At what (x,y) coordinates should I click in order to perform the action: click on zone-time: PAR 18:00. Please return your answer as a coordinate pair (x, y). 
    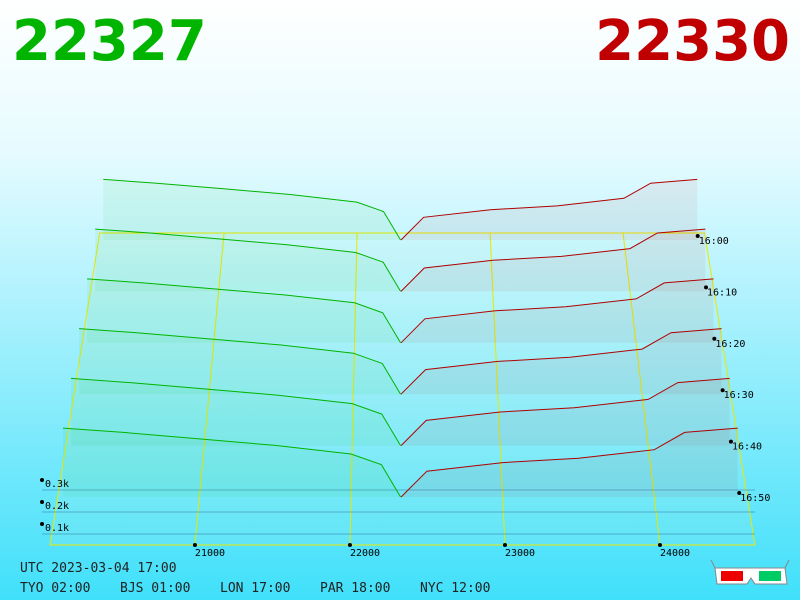
    Looking at the image, I should click on (355, 588).